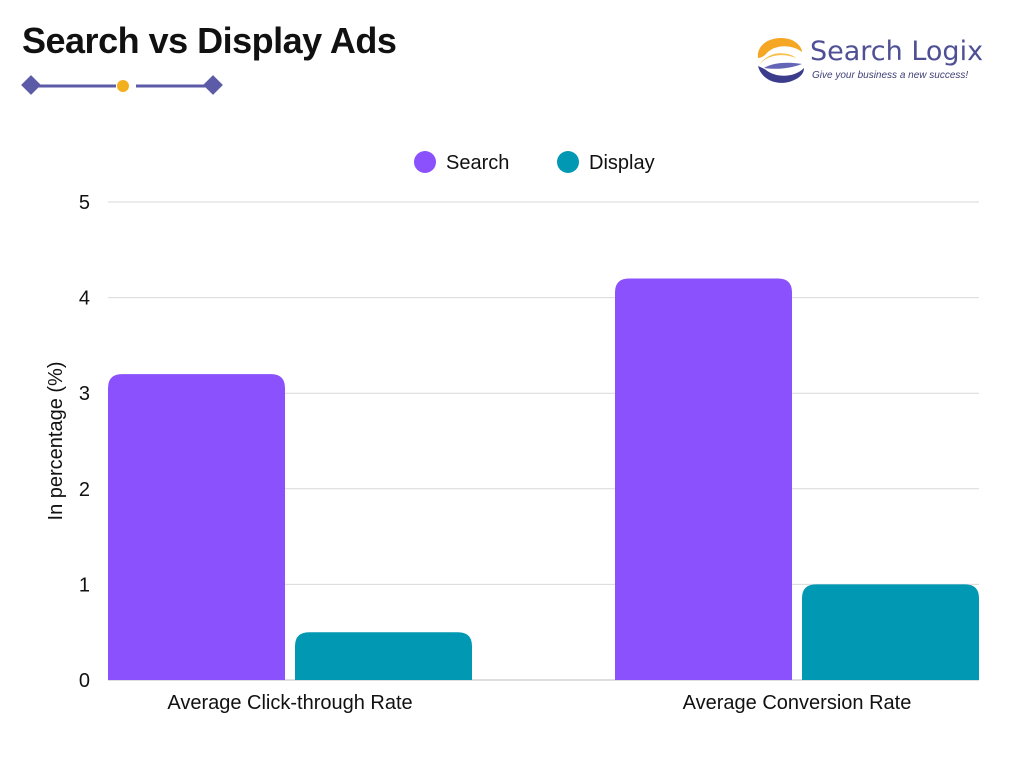 The width and height of the screenshot is (1024, 768). What do you see at coordinates (84, 681) in the screenshot?
I see `y-tick-label: 0` at bounding box center [84, 681].